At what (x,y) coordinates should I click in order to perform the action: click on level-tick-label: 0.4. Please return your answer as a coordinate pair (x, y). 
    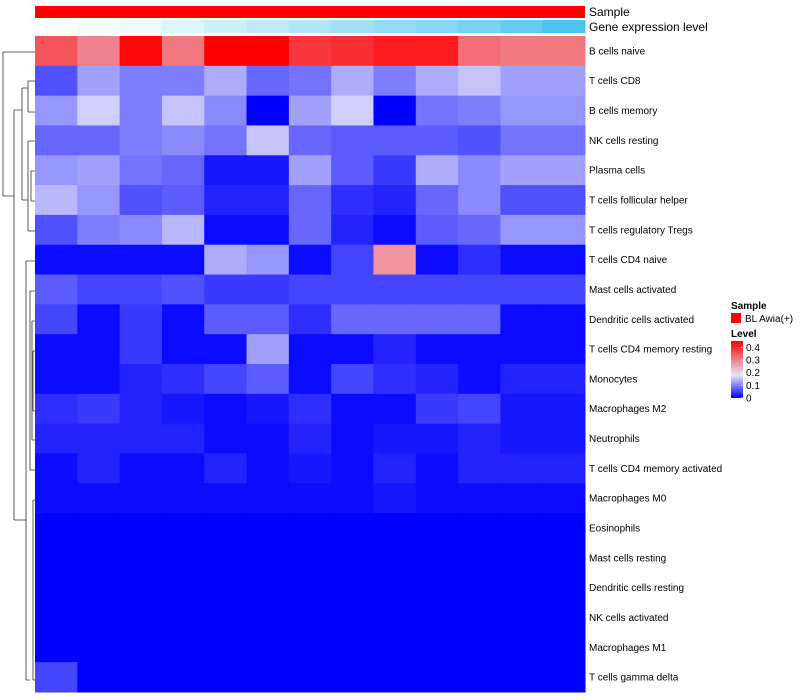
    Looking at the image, I should click on (753, 348).